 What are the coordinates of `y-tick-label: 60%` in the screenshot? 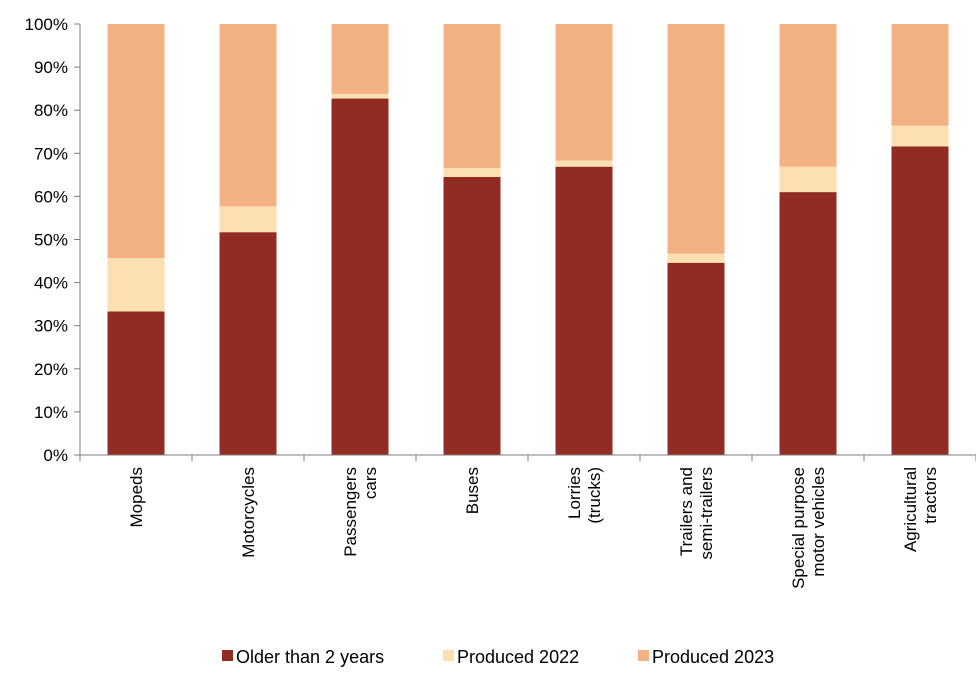 It's located at (51, 196).